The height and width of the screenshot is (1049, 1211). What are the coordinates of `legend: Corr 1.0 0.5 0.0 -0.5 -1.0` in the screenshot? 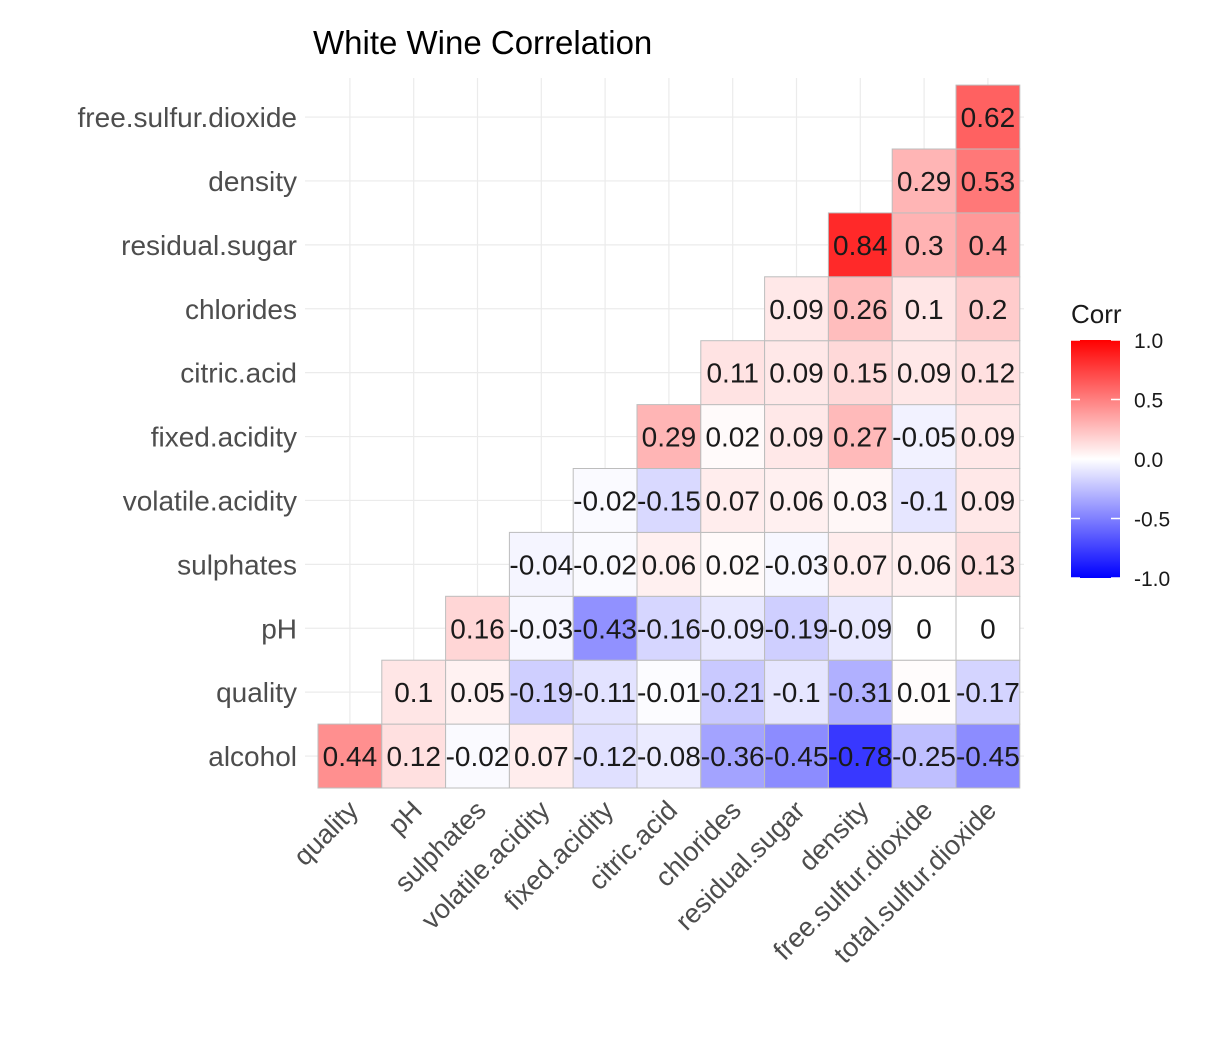 It's located at (1120, 445).